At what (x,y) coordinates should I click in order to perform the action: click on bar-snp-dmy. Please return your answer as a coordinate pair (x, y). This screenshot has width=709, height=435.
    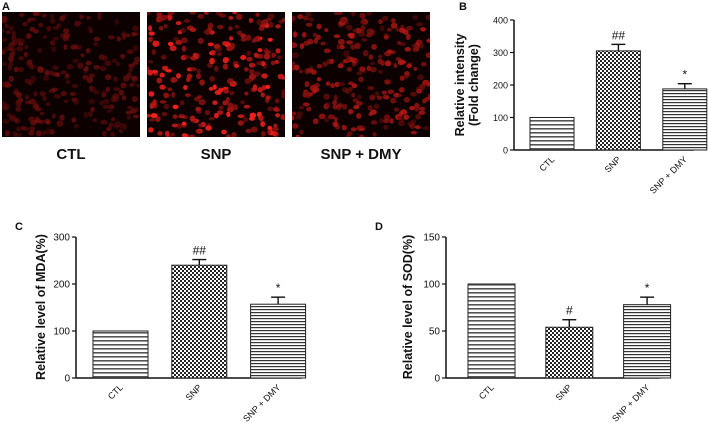
    Looking at the image, I should click on (685, 119).